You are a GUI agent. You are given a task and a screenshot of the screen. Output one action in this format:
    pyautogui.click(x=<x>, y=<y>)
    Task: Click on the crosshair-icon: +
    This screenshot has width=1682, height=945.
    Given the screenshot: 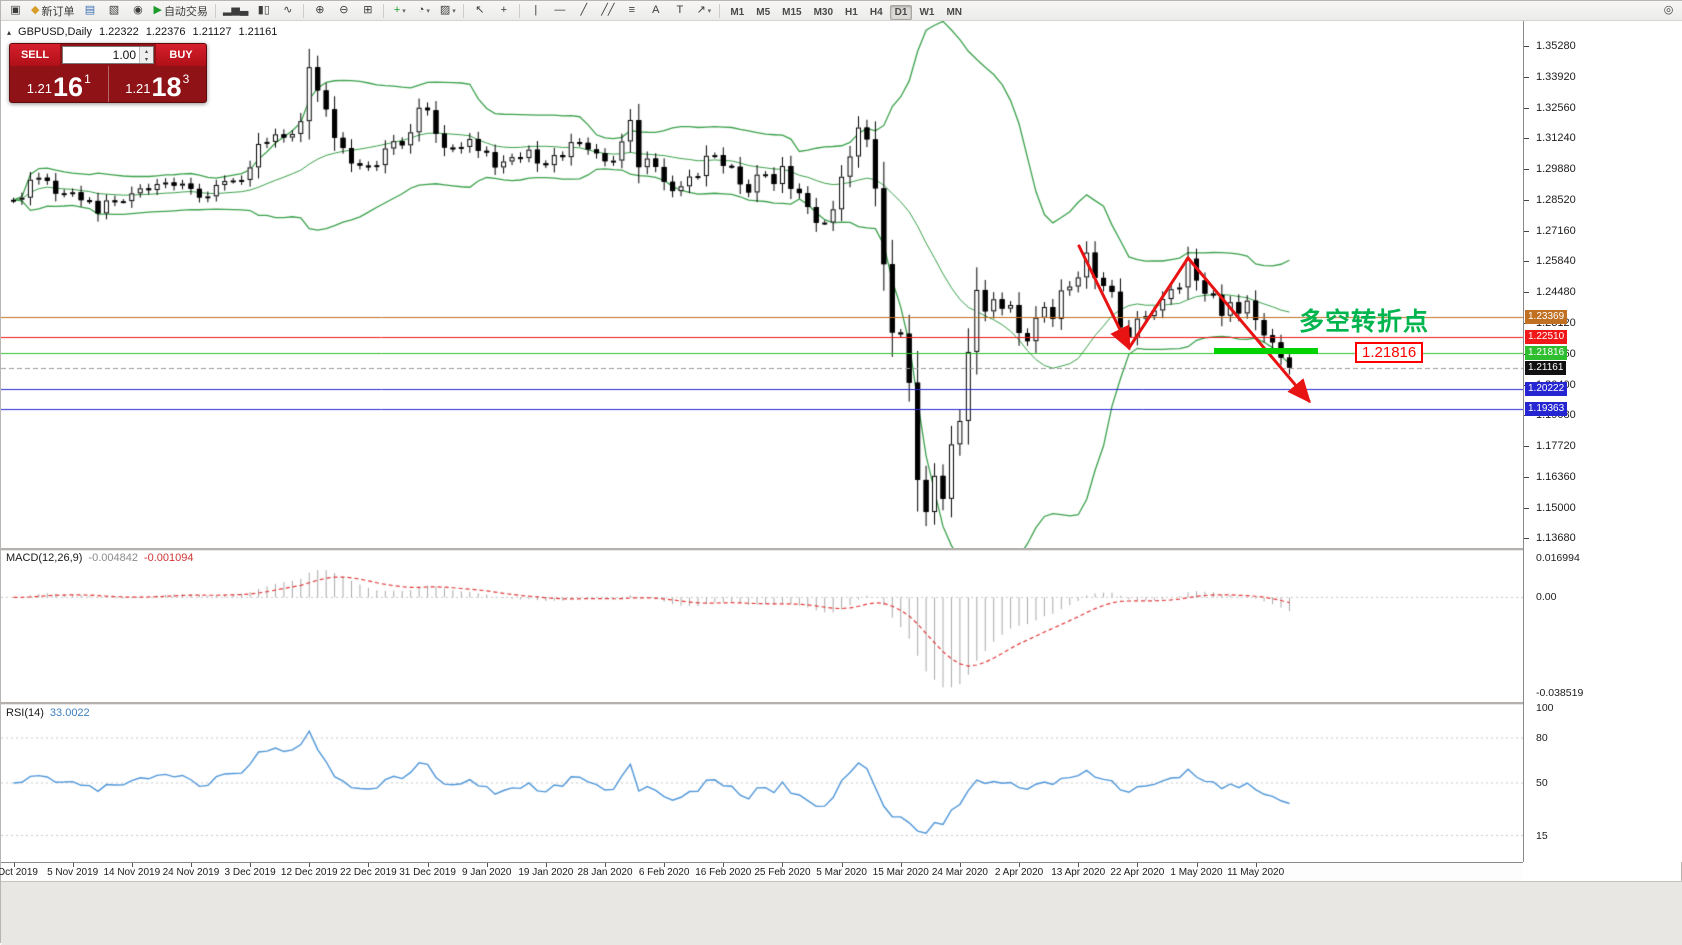 What is the action you would take?
    pyautogui.click(x=504, y=10)
    